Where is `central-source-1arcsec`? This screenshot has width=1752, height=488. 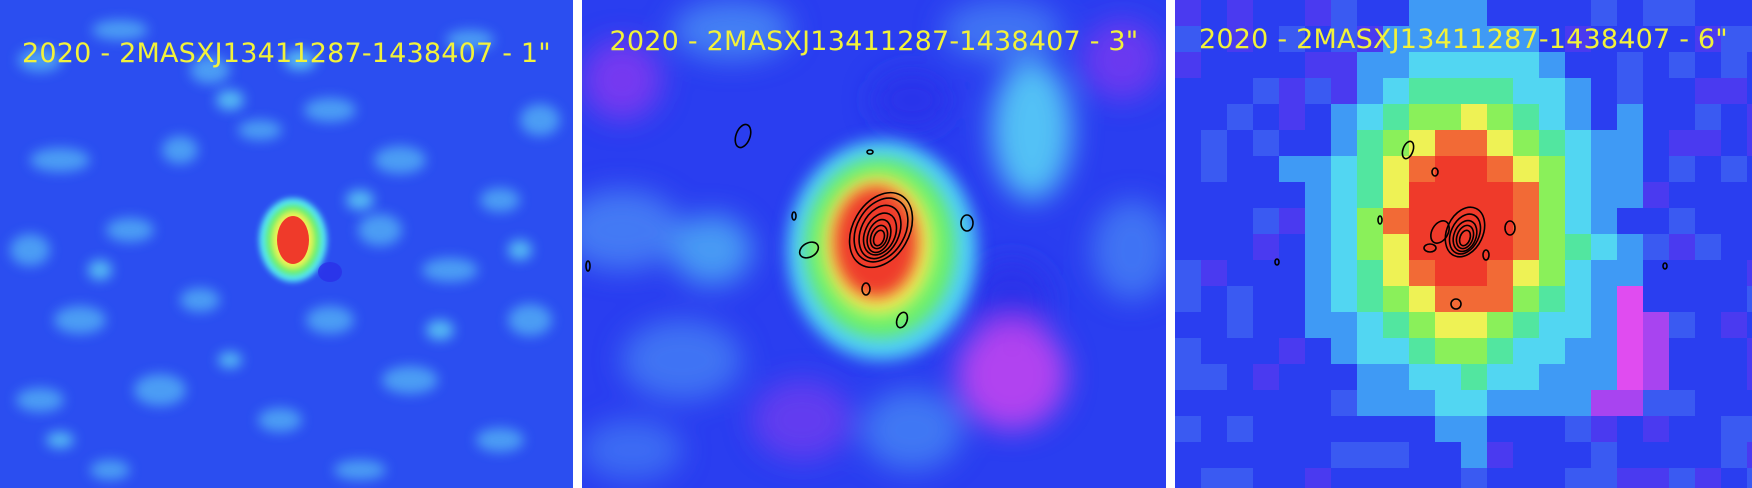
central-source-1arcsec is located at coordinates (293, 240).